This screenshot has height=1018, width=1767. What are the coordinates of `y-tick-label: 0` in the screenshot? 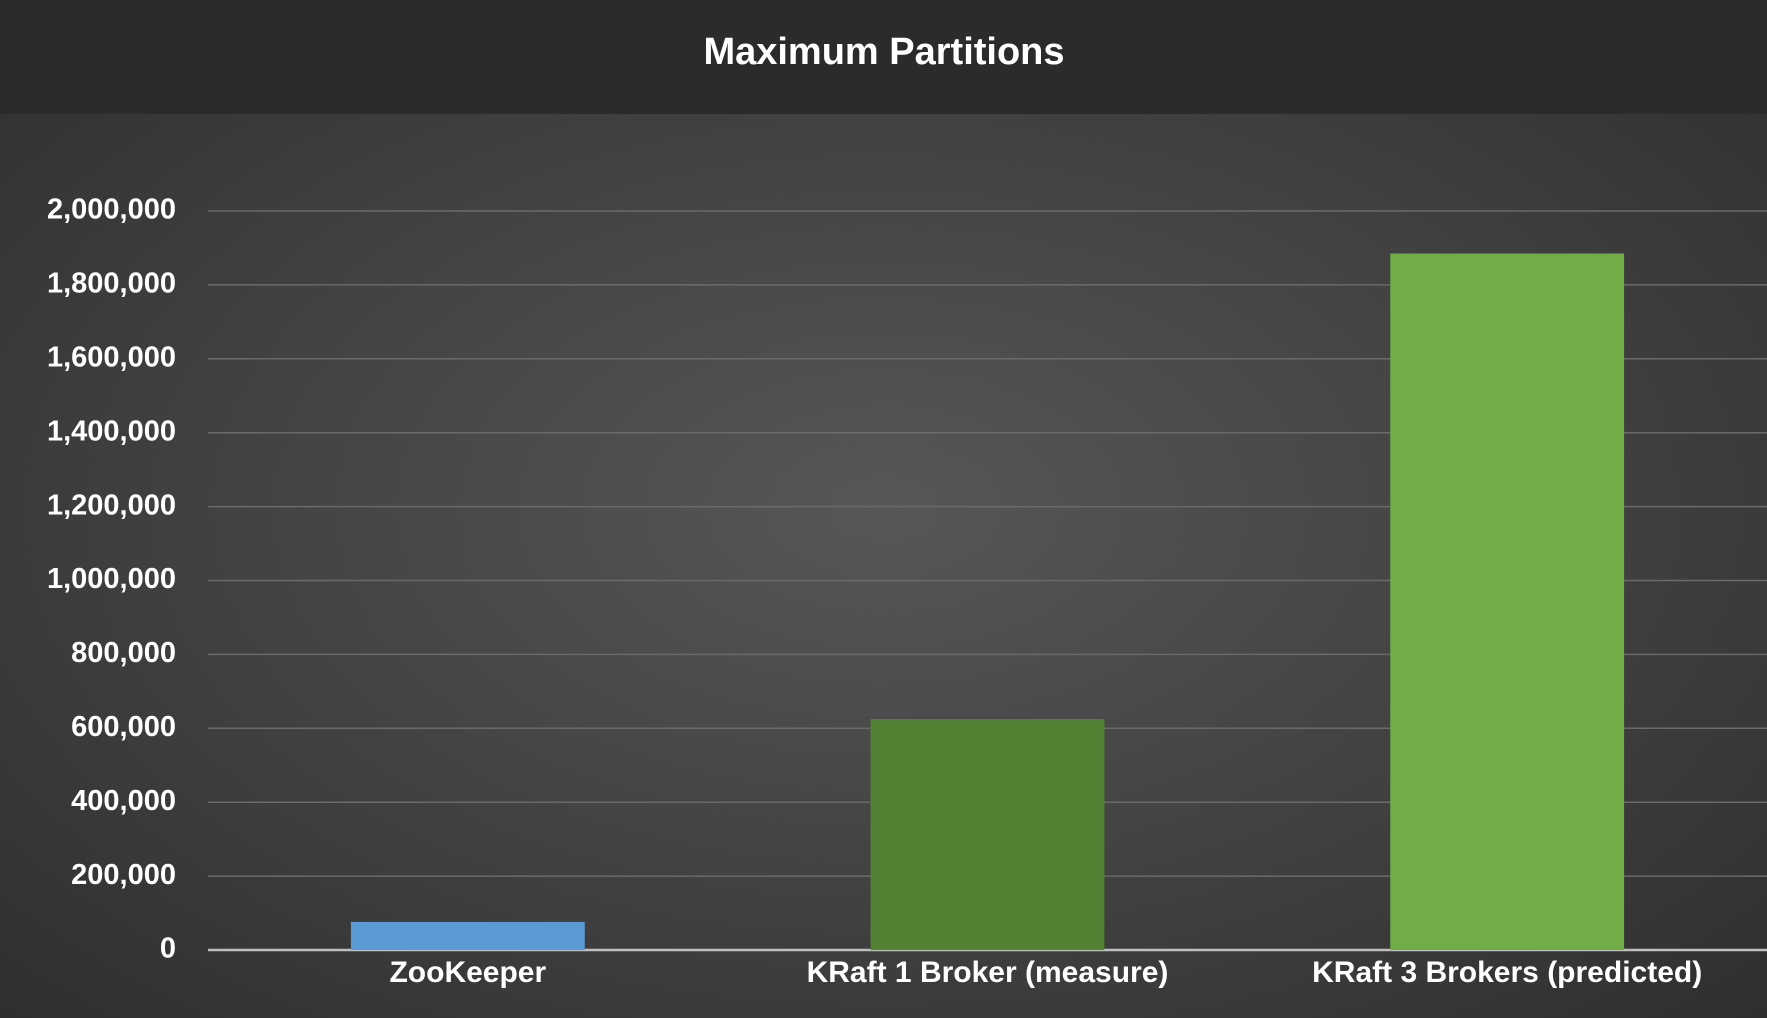 It's located at (168, 949).